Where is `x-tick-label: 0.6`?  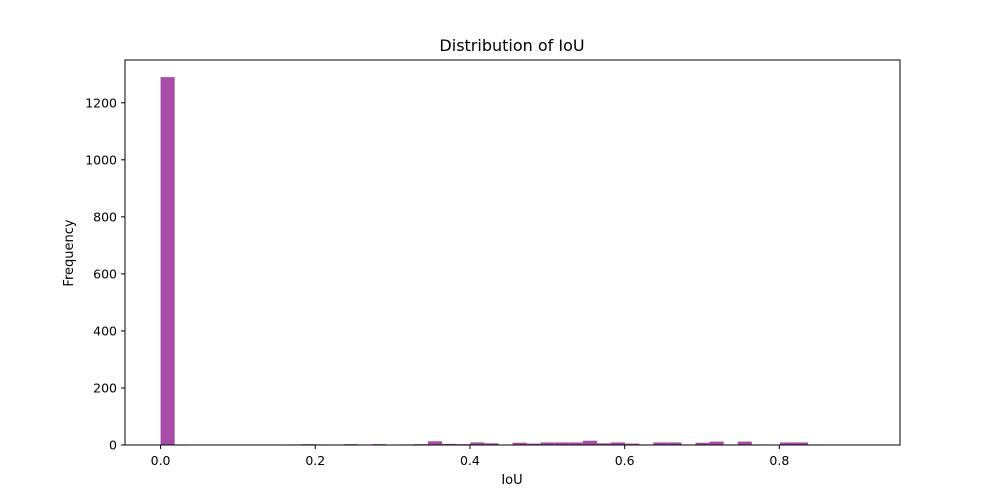
x-tick-label: 0.6 is located at coordinates (625, 460).